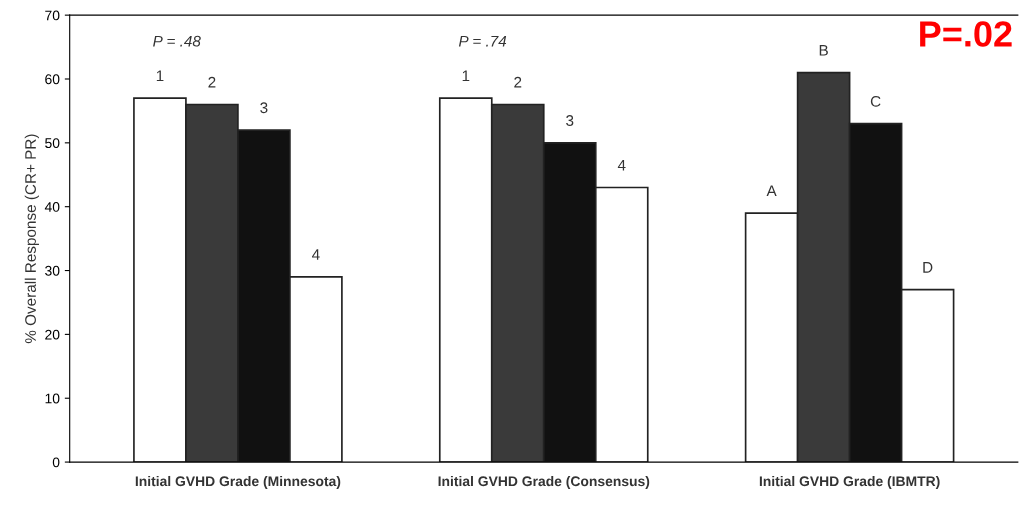  Describe the element at coordinates (31, 239) in the screenshot. I see `y-axis-title: % Overall Response (CR+ PR)` at that location.